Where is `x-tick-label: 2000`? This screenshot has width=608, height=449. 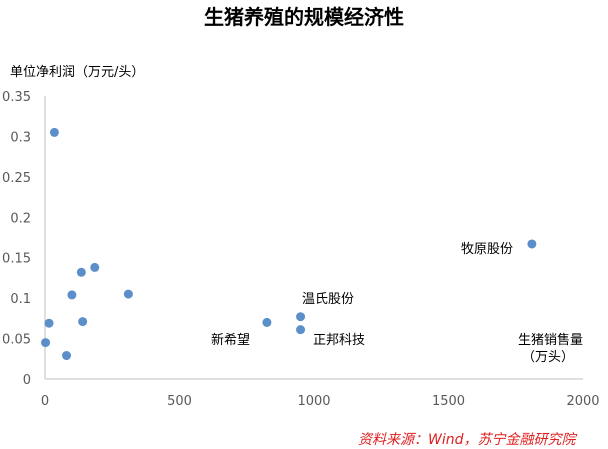 x-tick-label: 2000 is located at coordinates (582, 401).